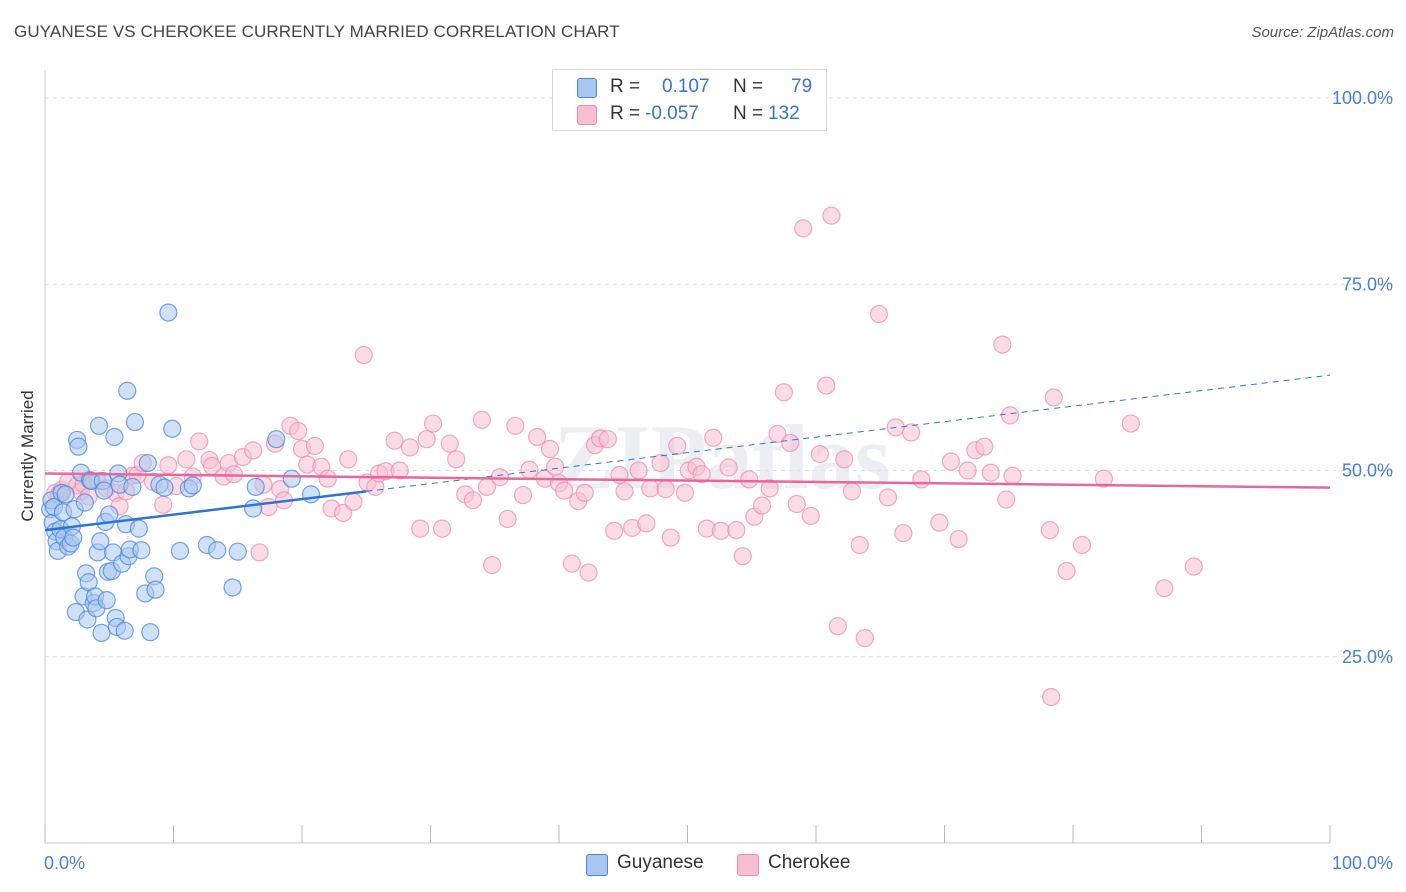 This screenshot has height=892, width=1406. Describe the element at coordinates (660, 862) in the screenshot. I see `legend-label-guyanese: Guyanese` at that location.